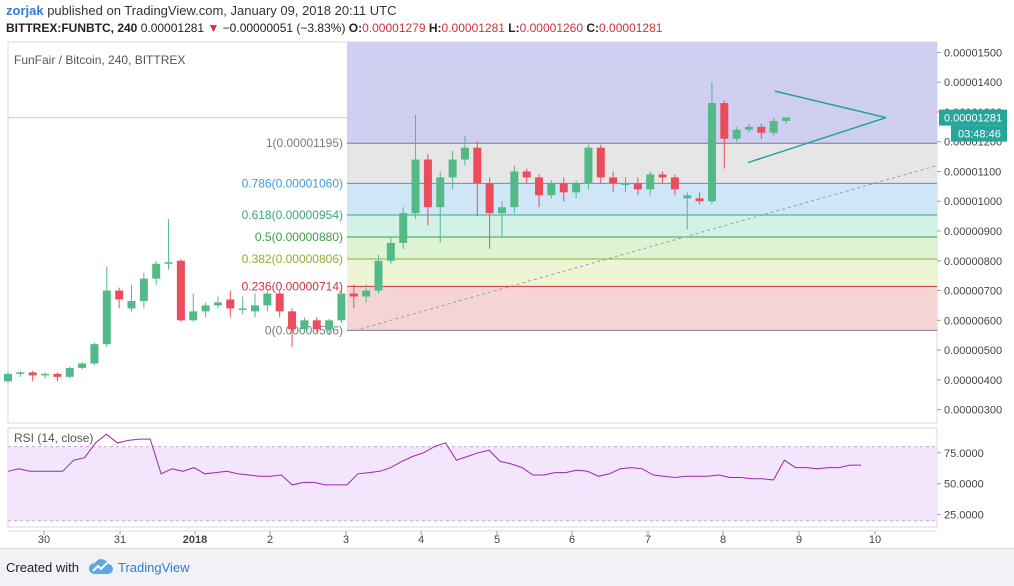  What do you see at coordinates (973, 411) in the screenshot?
I see `y-tick-label: 0.00000300` at bounding box center [973, 411].